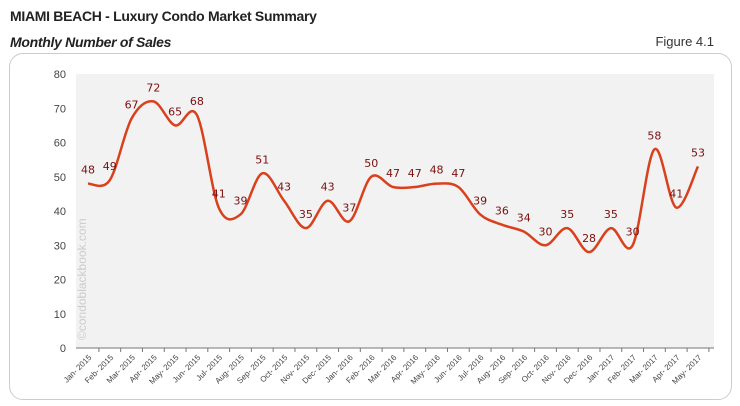  Describe the element at coordinates (684, 41) in the screenshot. I see `figure-number: Figure 4.1` at that location.